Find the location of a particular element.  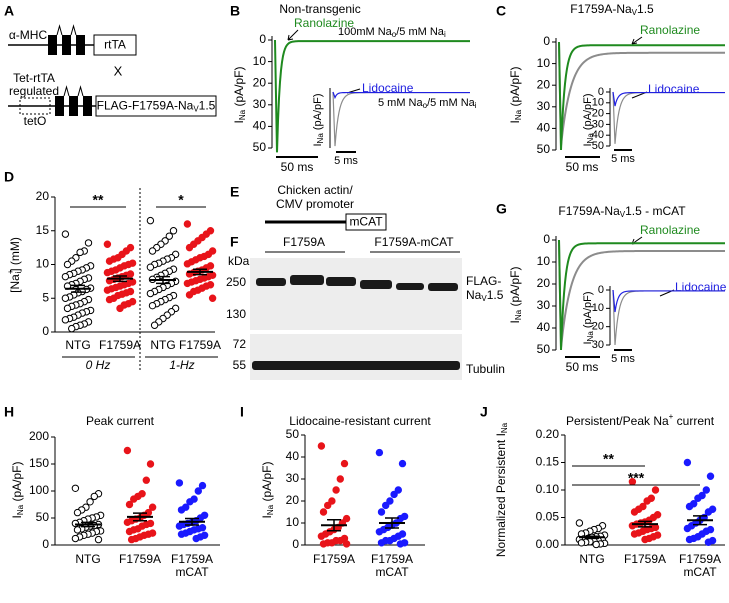

y-tick-label: 200 is located at coordinates (39, 436).